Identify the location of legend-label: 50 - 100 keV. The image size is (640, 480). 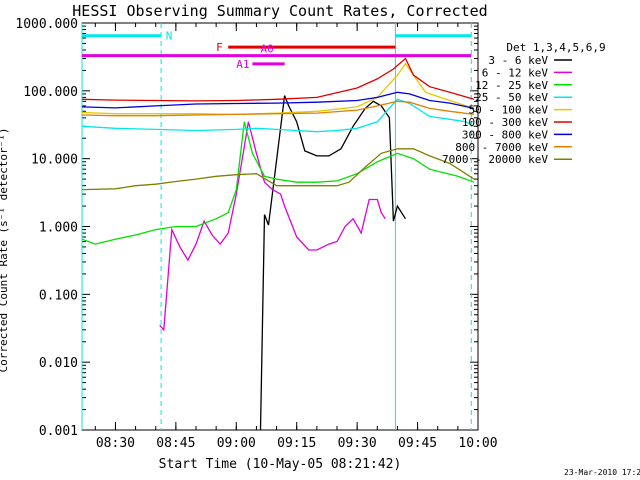
(509, 110).